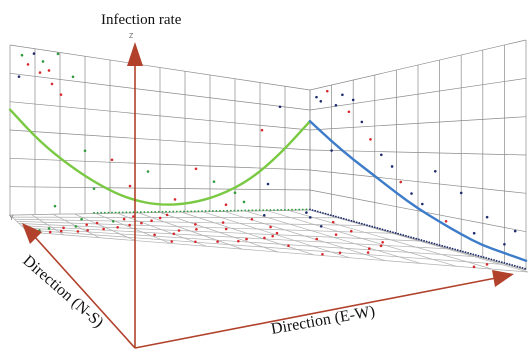 The height and width of the screenshot is (352, 528). Describe the element at coordinates (160, 67) in the screenshot. I see `back-wall-grid-hline` at that location.